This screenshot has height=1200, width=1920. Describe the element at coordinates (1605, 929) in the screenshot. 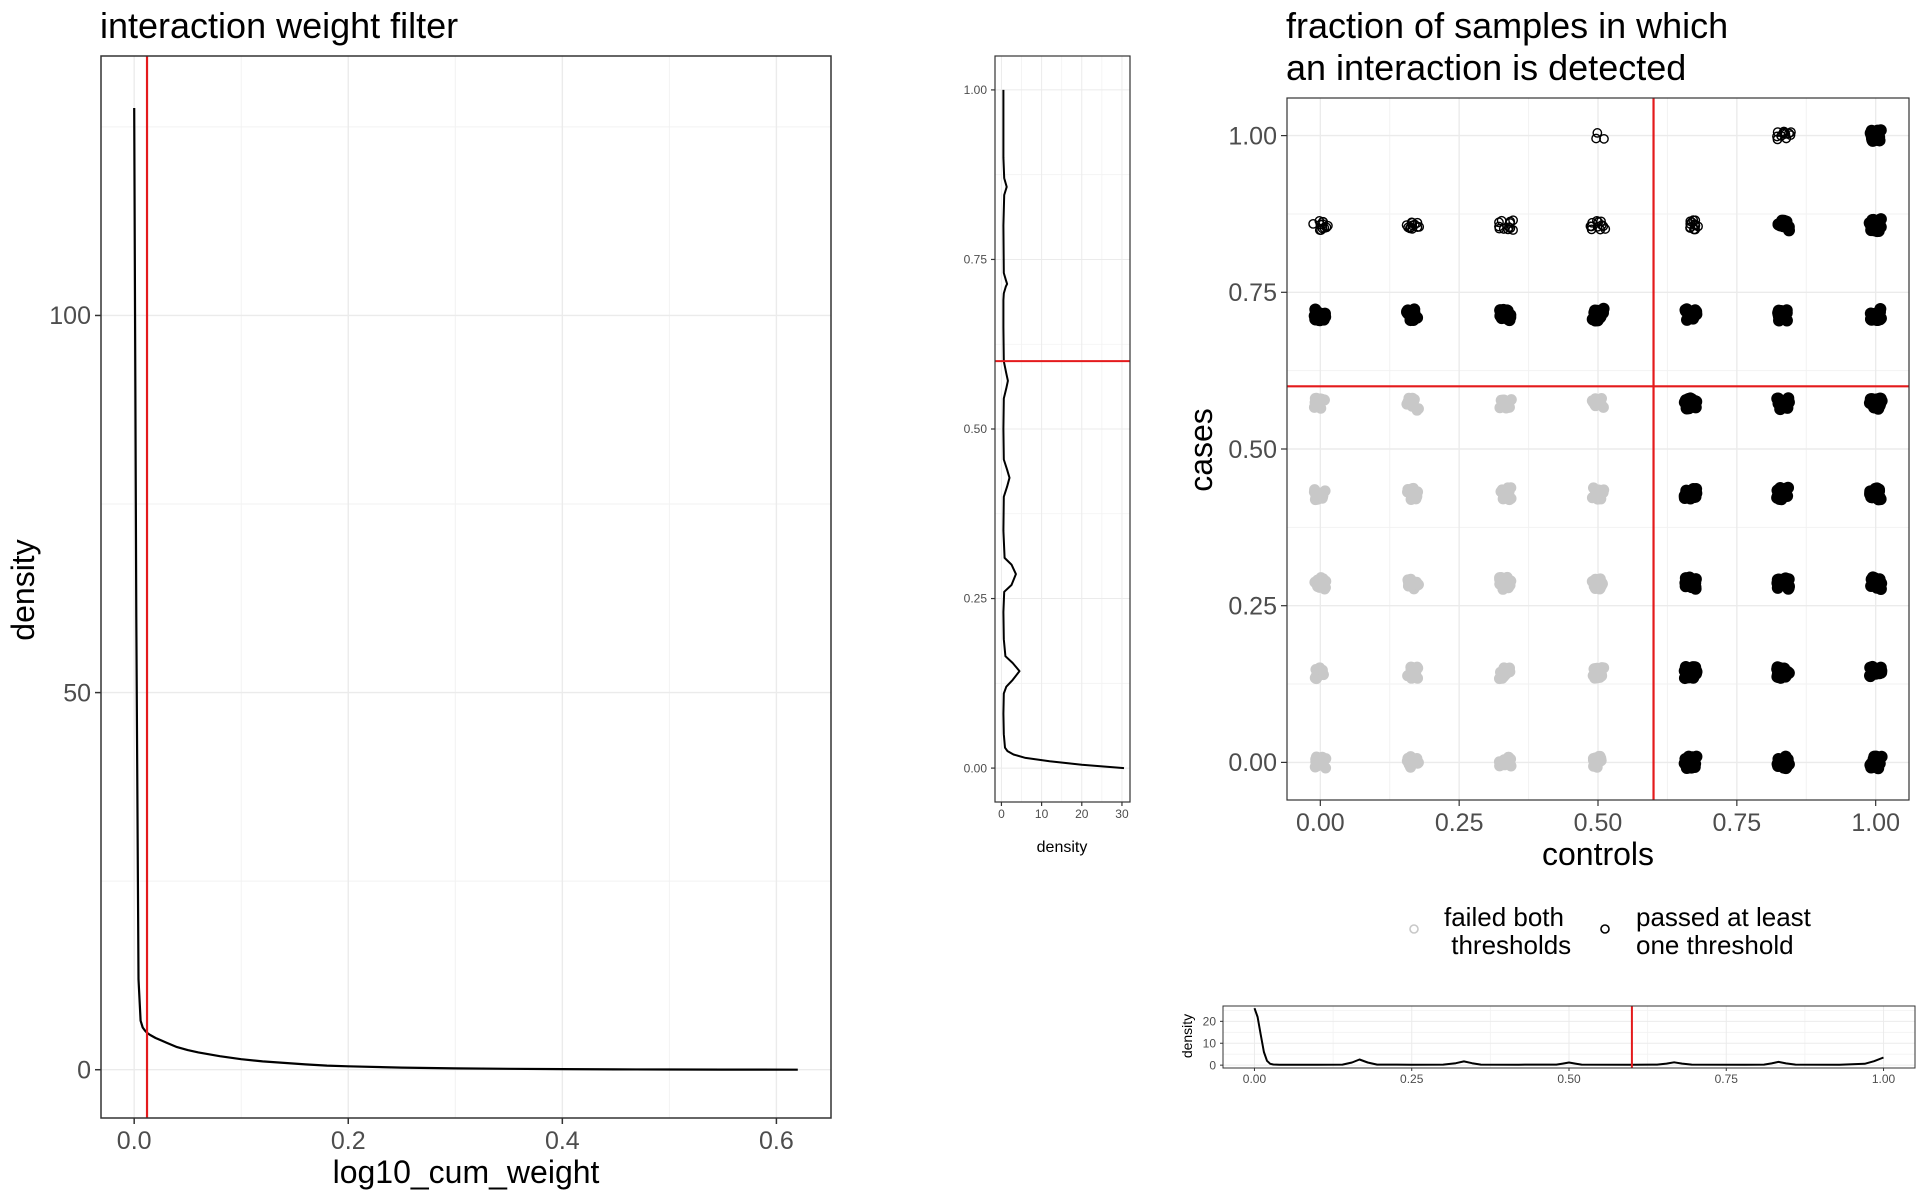

I see `legend-key-passed` at that location.